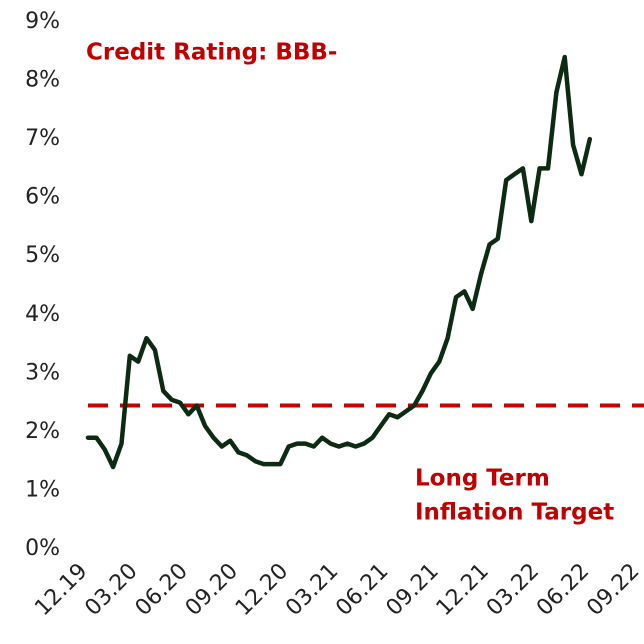 This screenshot has width=644, height=644. What do you see at coordinates (162, 590) in the screenshot?
I see `x-tick-label: 06.20` at bounding box center [162, 590].